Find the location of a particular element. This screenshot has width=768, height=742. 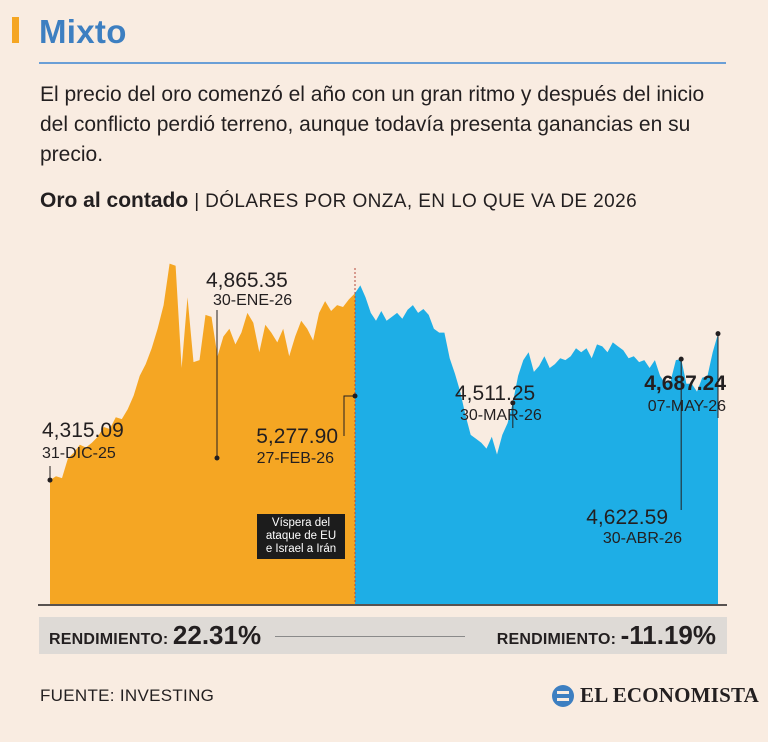

event-note-box: Víspera del ataque de EU e Israel a Irán is located at coordinates (301, 536).